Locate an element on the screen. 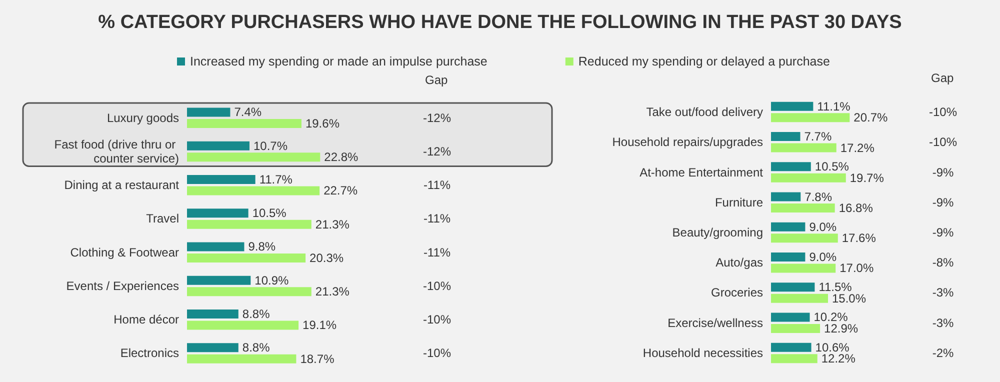 The height and width of the screenshot is (382, 1000). data-label: 7.7% is located at coordinates (818, 137).